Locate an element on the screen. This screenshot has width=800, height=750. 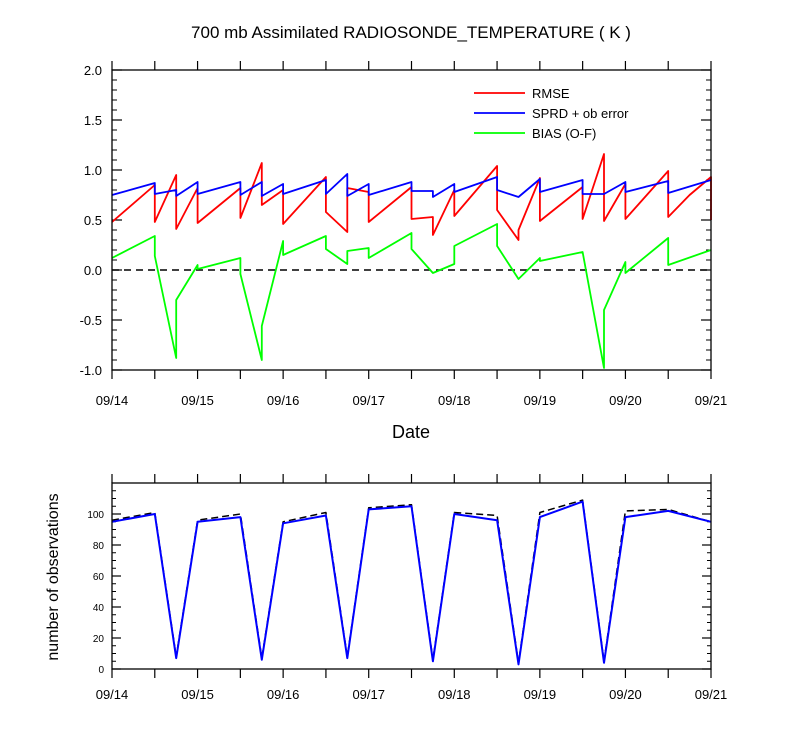
y-tick-label: 1.5 is located at coordinates (93, 120).